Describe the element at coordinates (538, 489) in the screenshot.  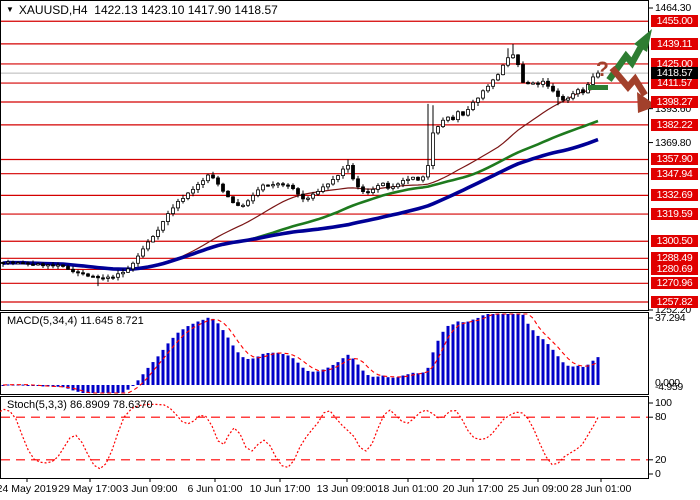
I see `time-tick-label: 25 Jun 09:00` at that location.